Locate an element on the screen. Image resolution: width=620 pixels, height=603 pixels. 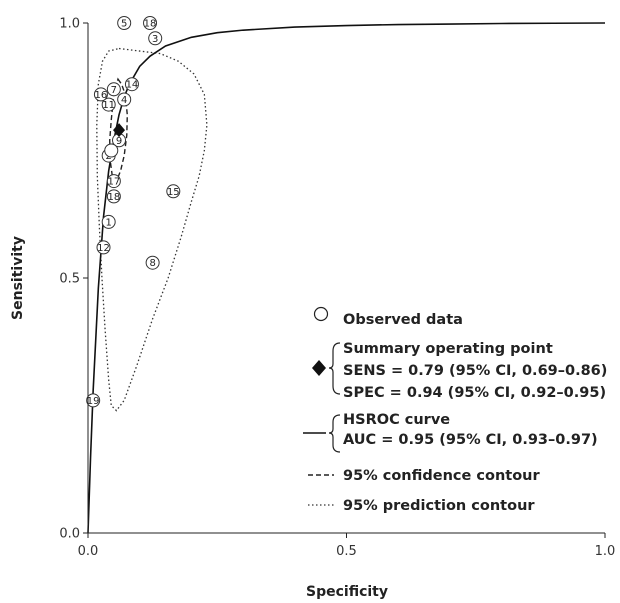
observed-point: 7 is located at coordinates (113, 89).